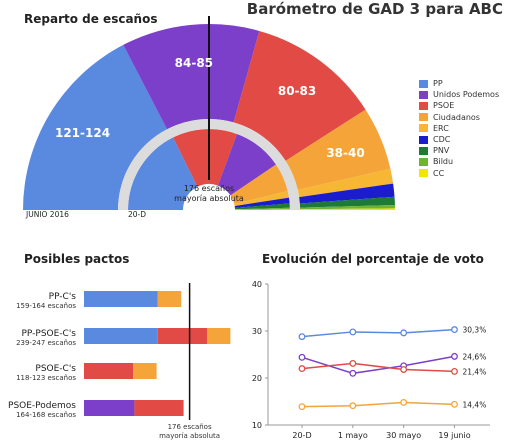 Image resolution: width=509 pixels, height=446 pixels. What do you see at coordinates (257, 425) in the screenshot?
I see `y-tick-label: 10` at bounding box center [257, 425].